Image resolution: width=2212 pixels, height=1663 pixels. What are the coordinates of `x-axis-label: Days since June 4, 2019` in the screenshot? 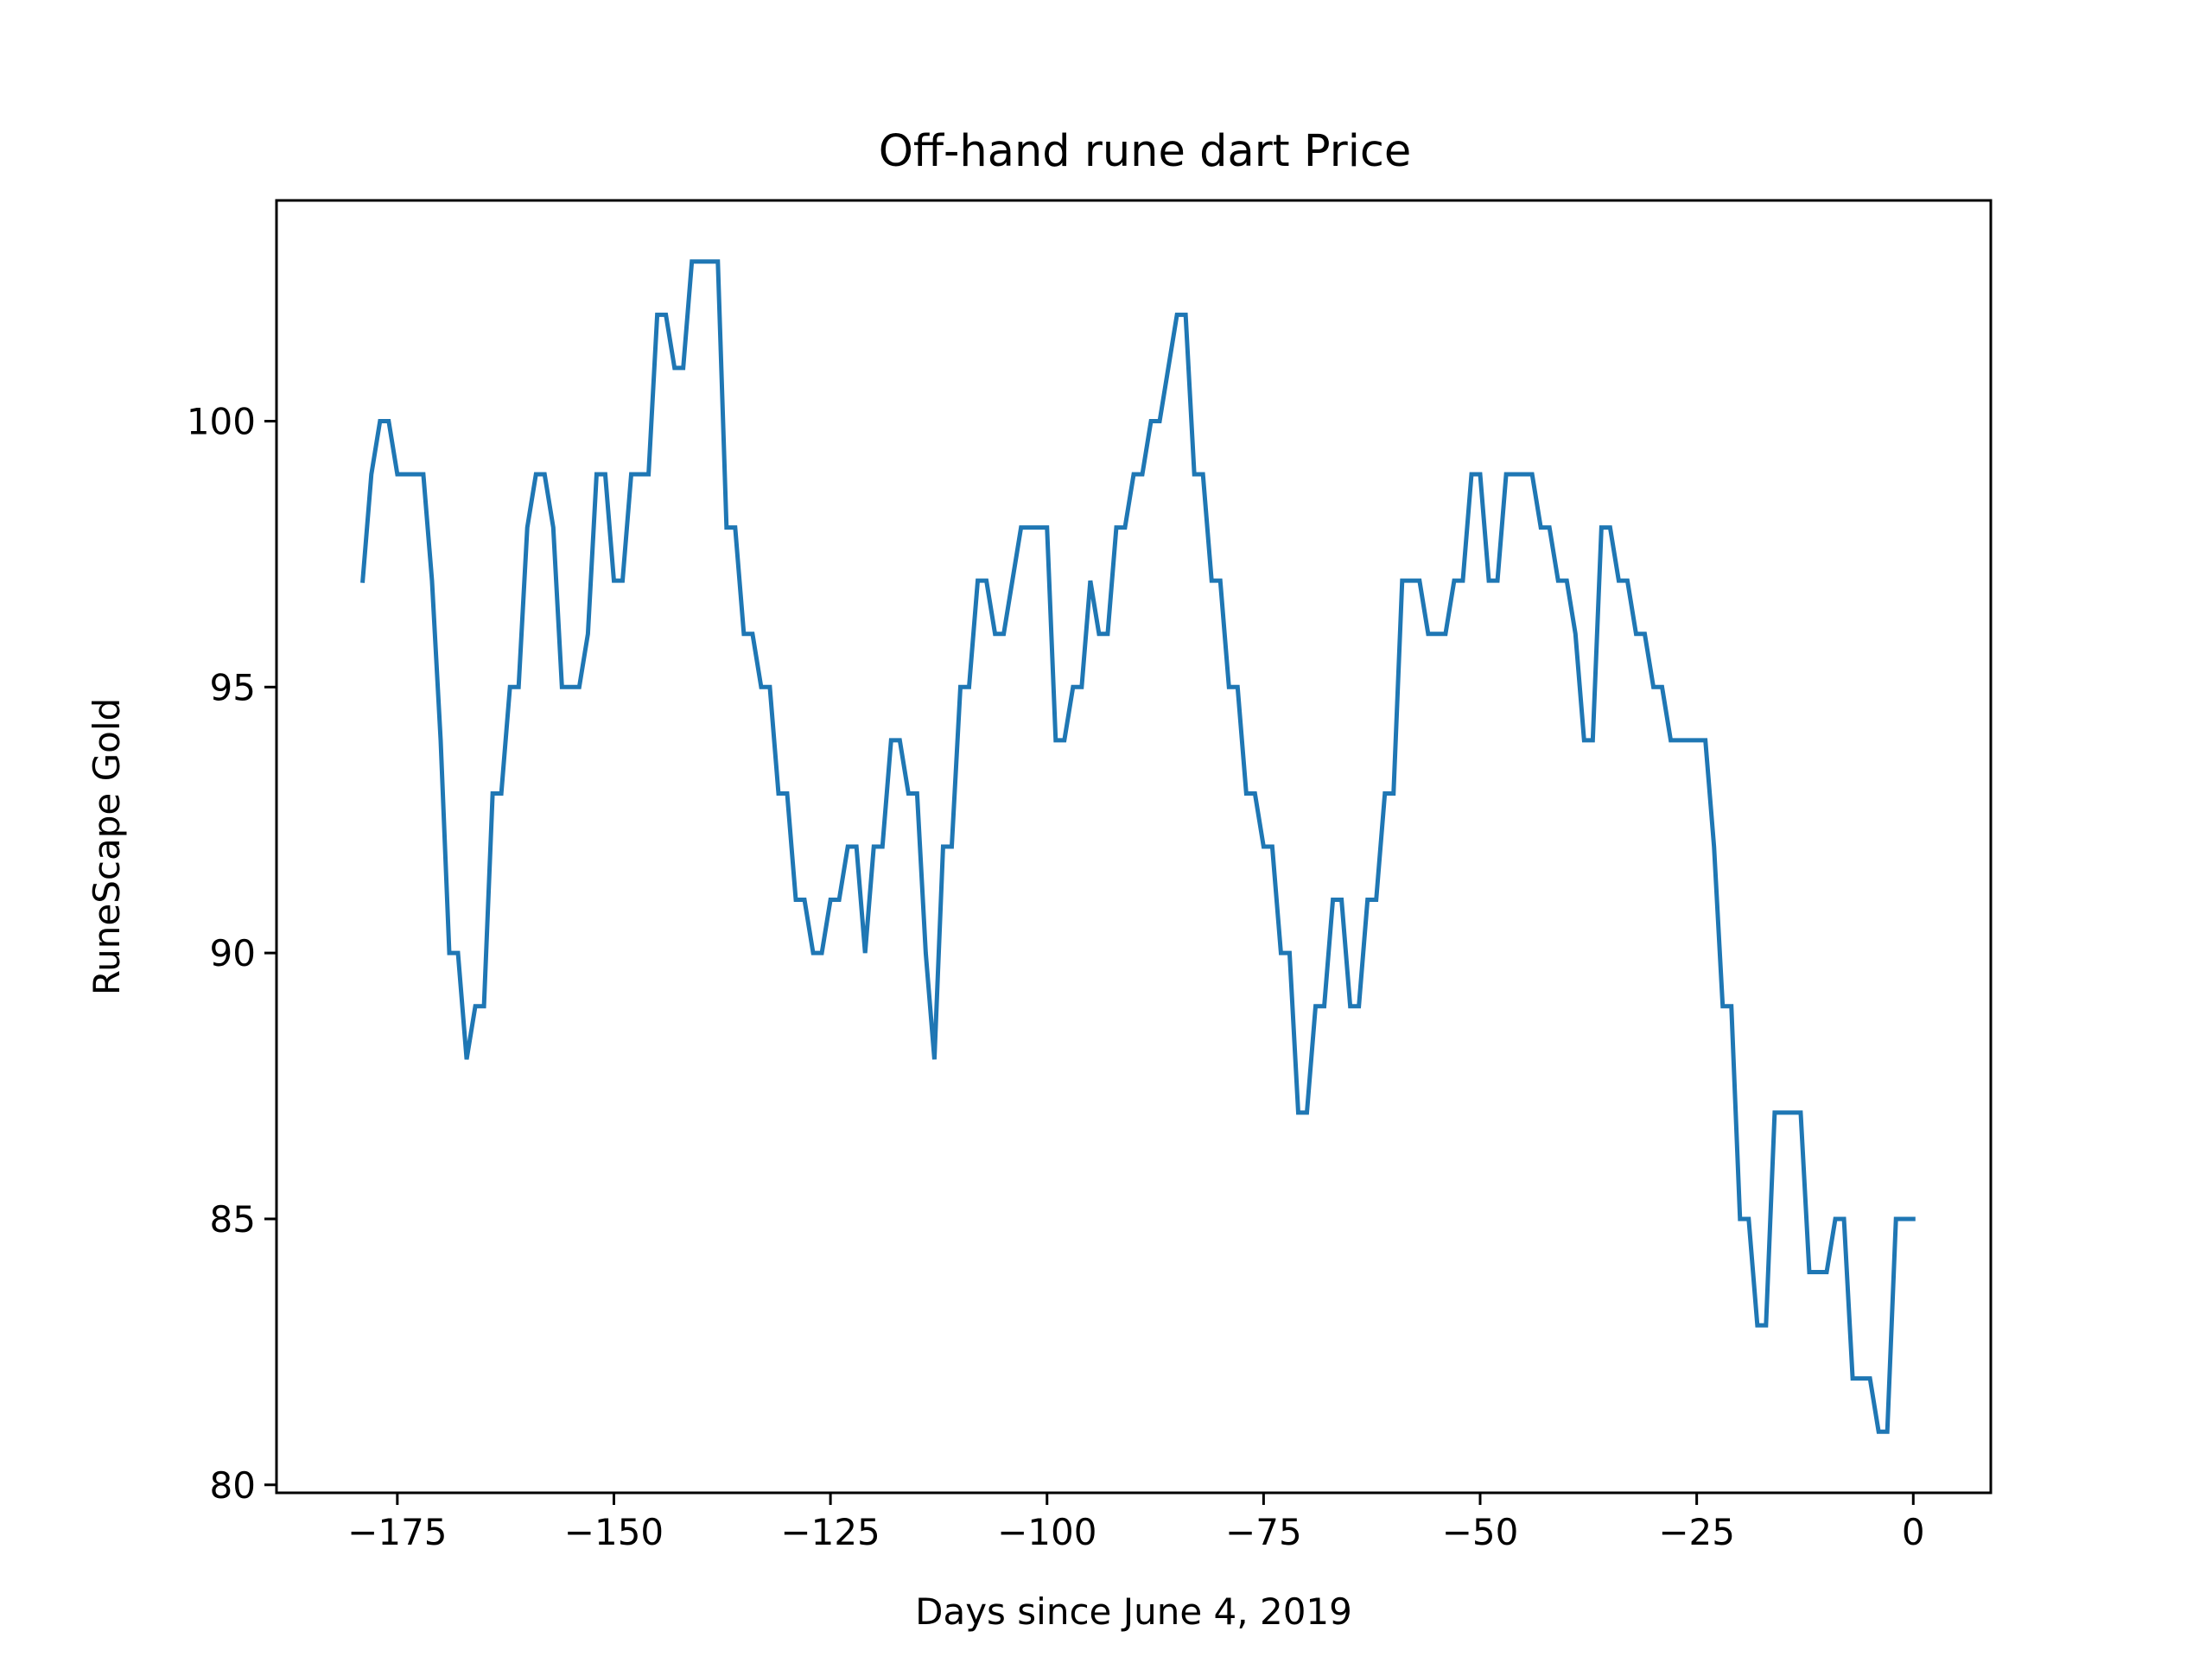 It's located at (1133, 1612).